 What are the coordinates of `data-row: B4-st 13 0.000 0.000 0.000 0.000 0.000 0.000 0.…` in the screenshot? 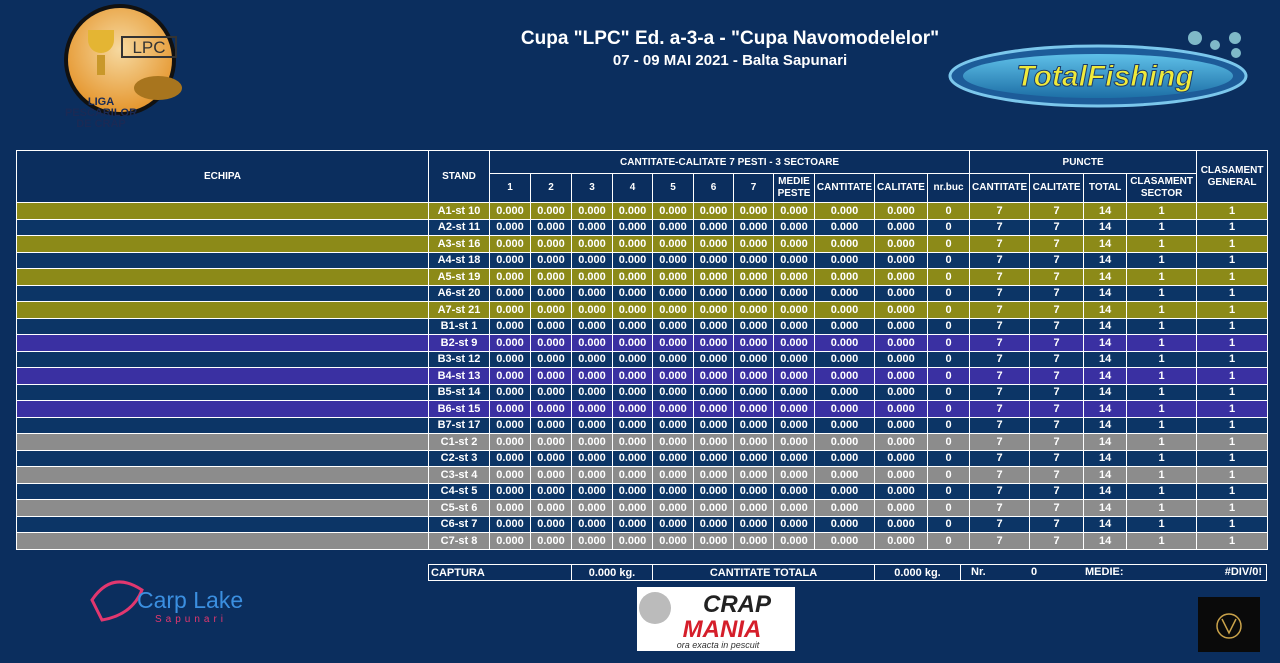 It's located at (642, 376).